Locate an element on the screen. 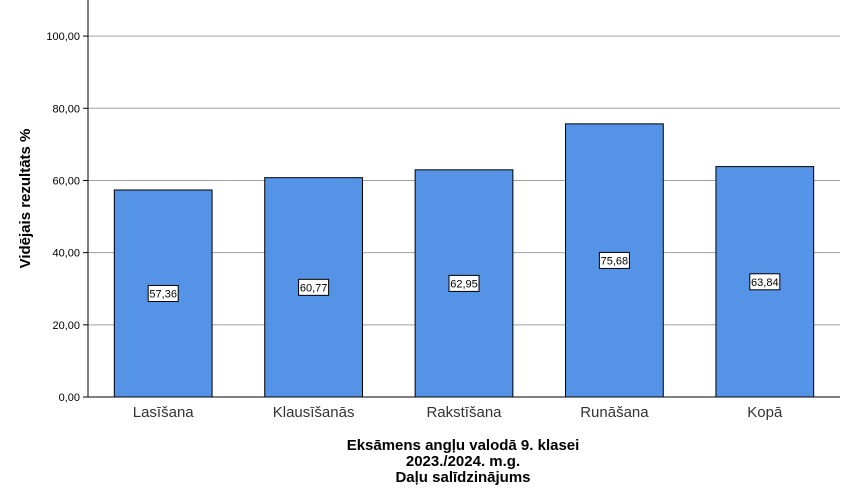  x-tick-label: Lasīšana is located at coordinates (164, 412).